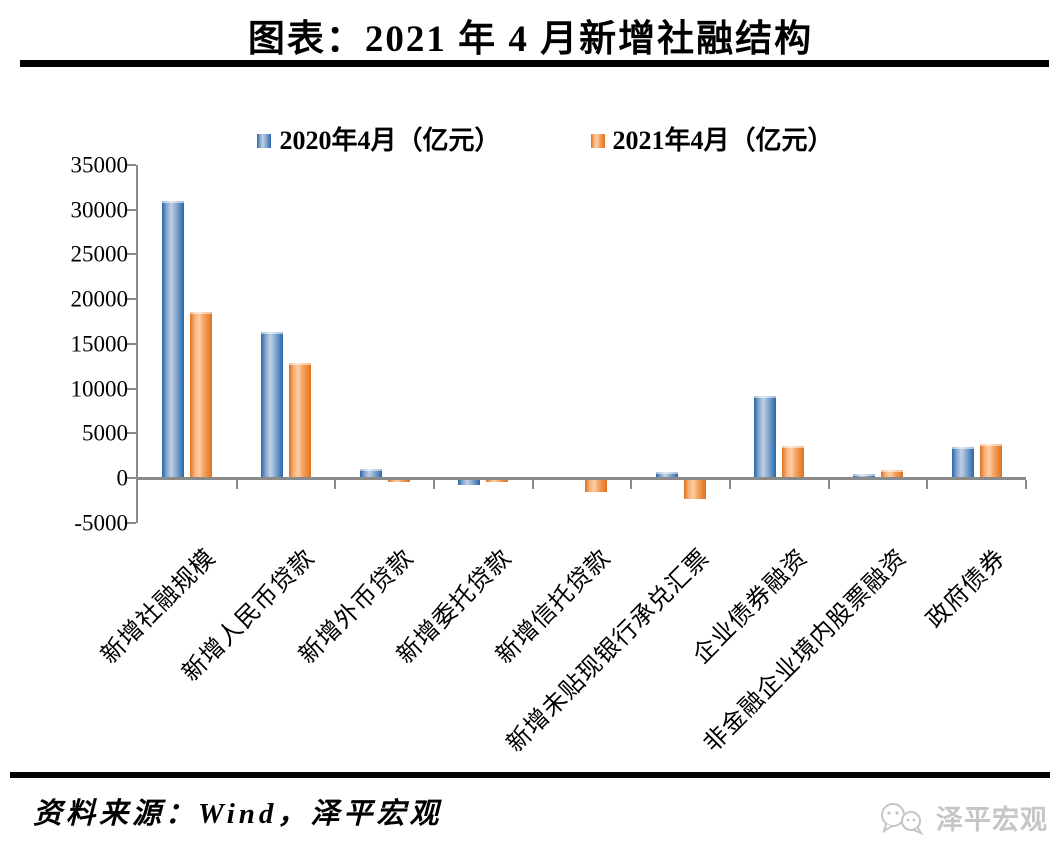 The height and width of the screenshot is (865, 1061). Describe the element at coordinates (864, 475) in the screenshot. I see `bar-series1-cat8` at that location.